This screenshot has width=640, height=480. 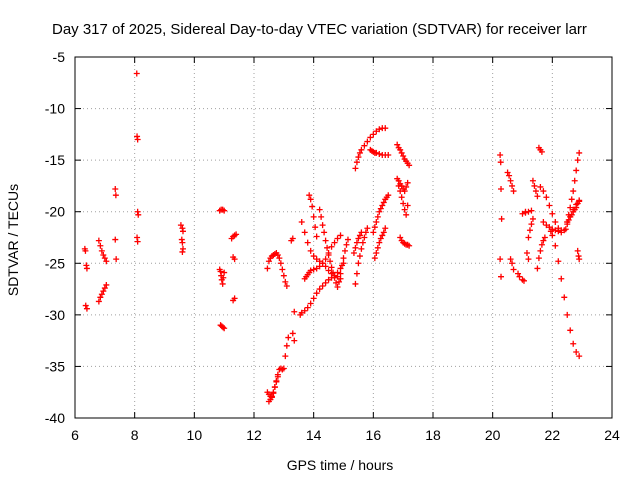 I want to click on series-t10.9a, so click(x=222, y=210).